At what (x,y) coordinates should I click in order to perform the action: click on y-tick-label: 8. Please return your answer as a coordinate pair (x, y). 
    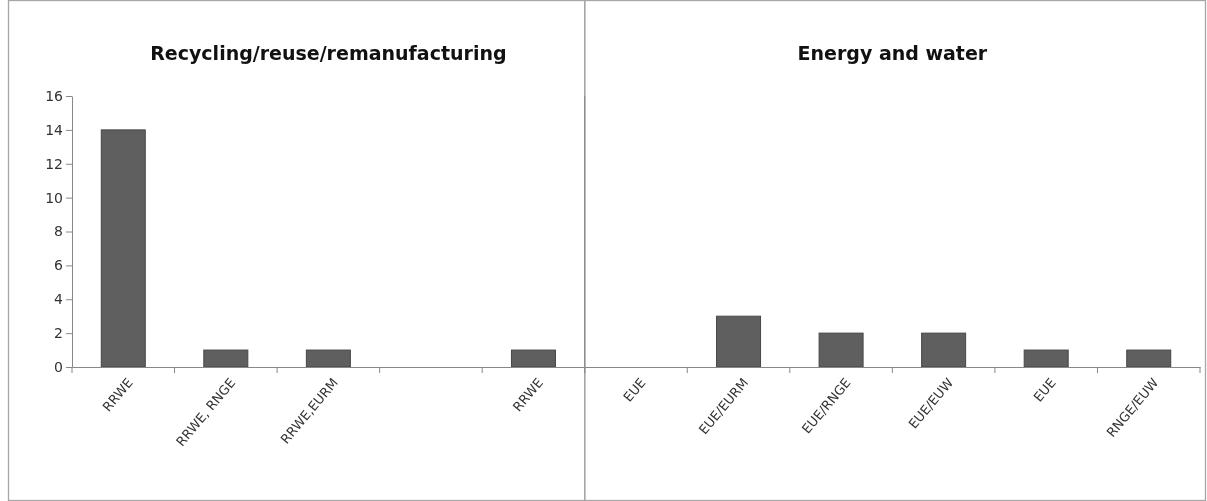
    Looking at the image, I should click on (58, 231).